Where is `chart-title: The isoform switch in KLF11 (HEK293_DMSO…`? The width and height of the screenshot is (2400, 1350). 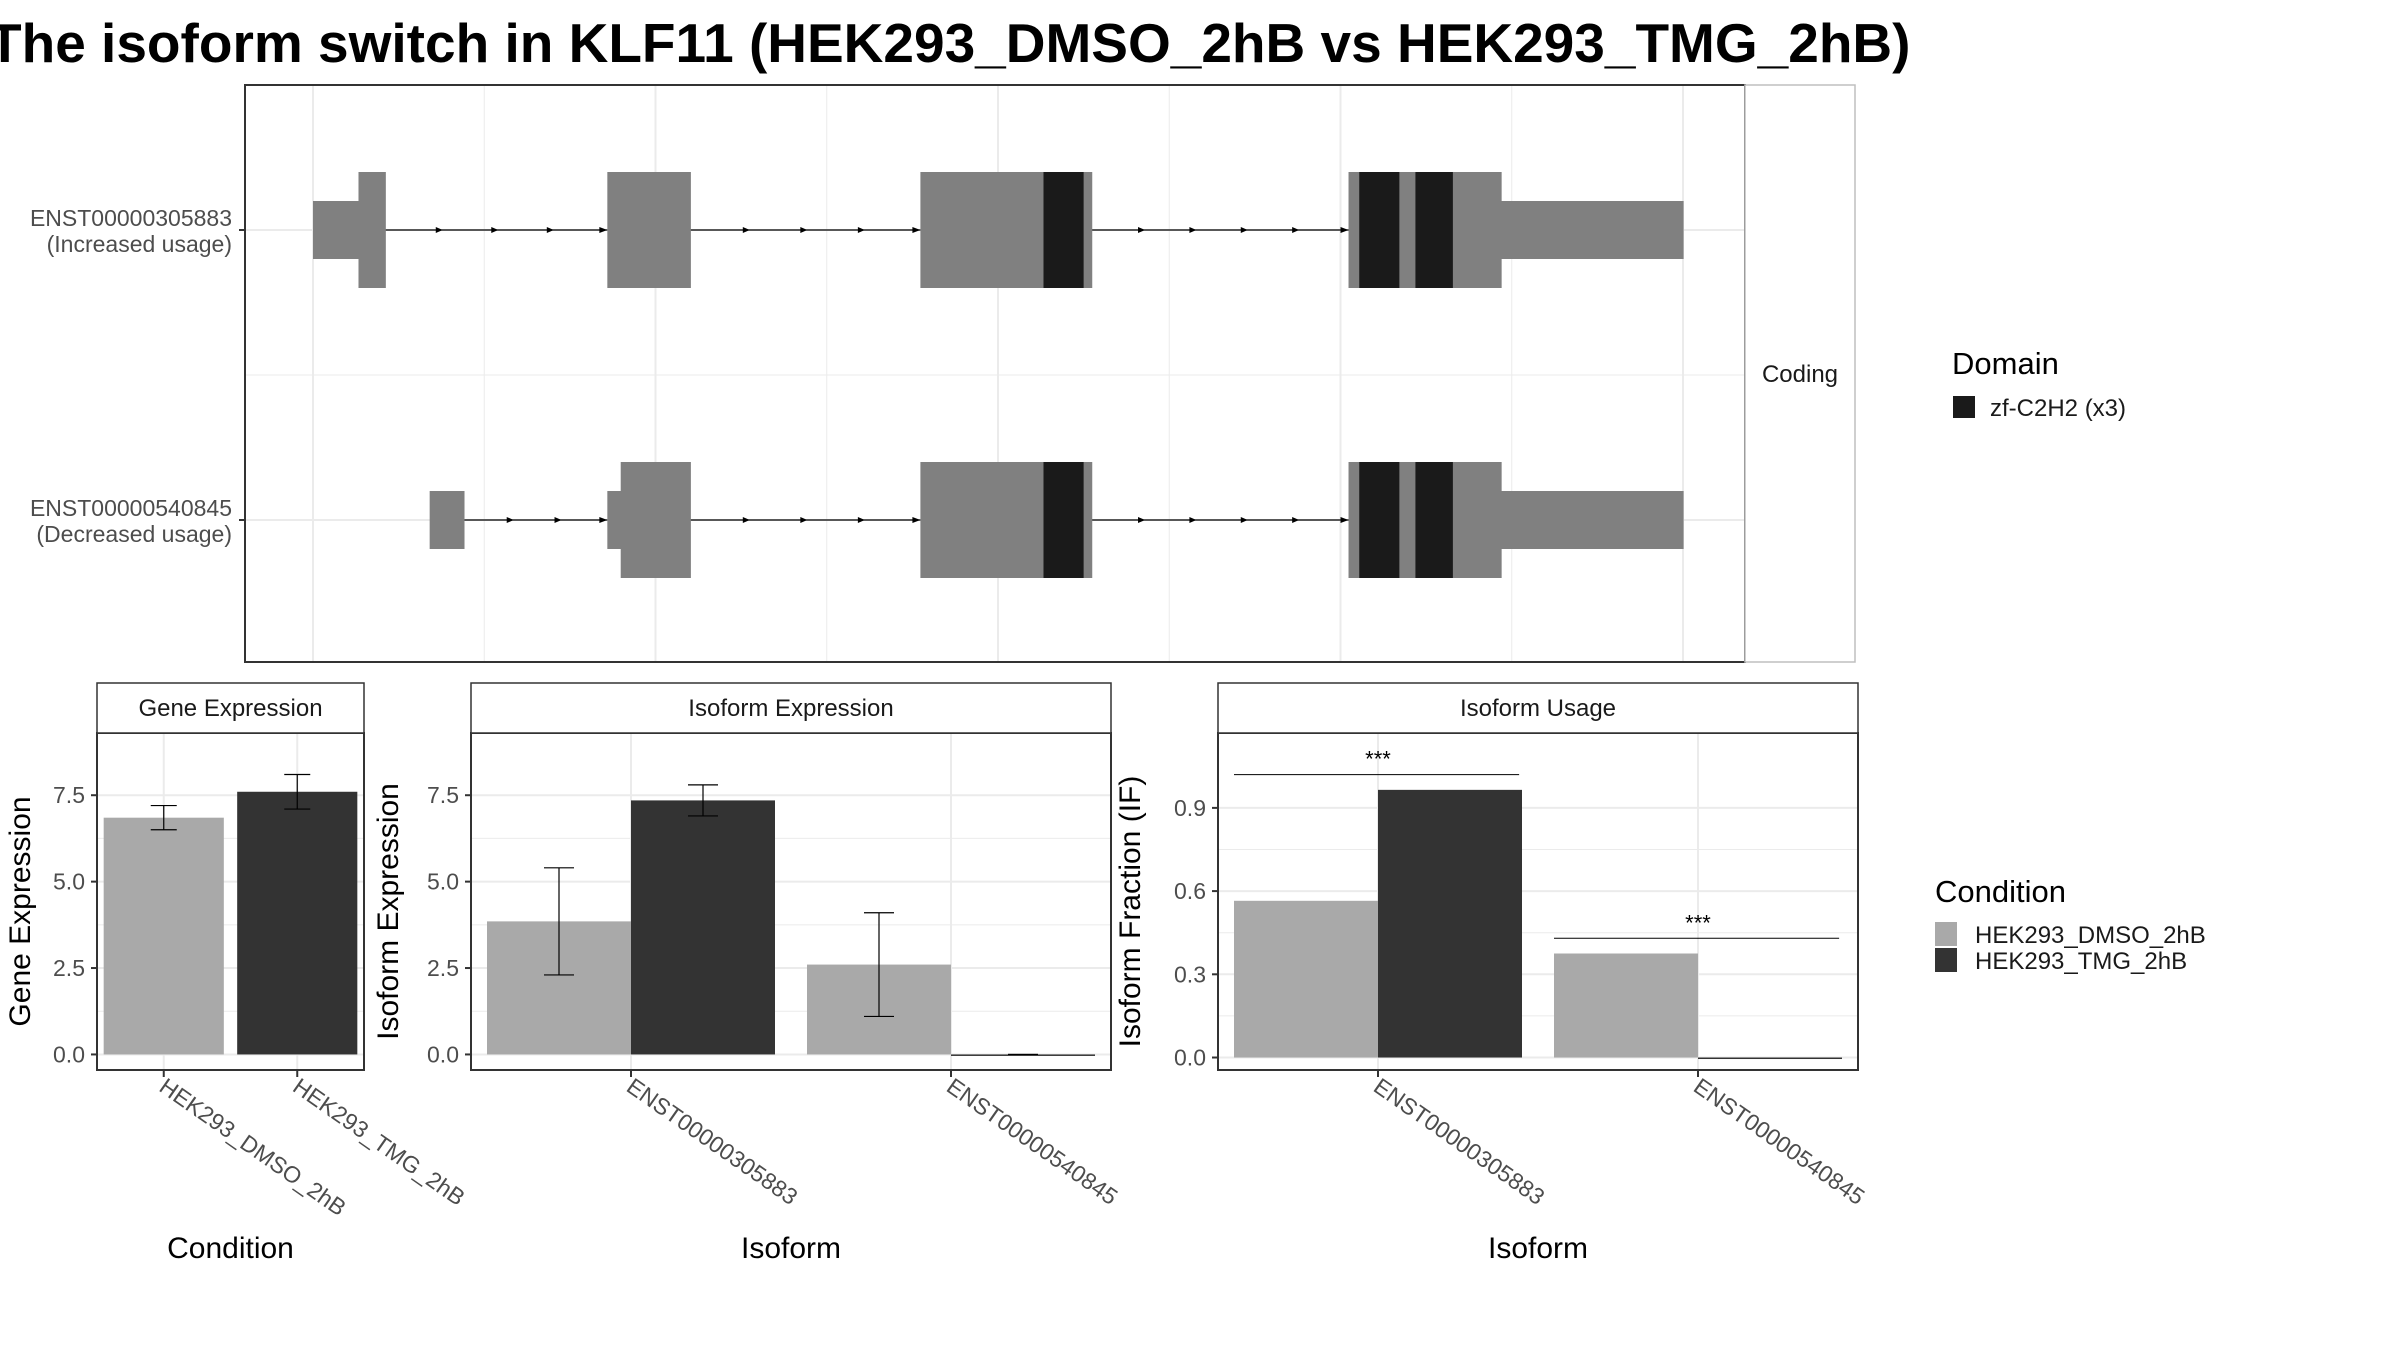 chart-title: The isoform switch in KLF11 (HEK293_DMSO… is located at coordinates (955, 43).